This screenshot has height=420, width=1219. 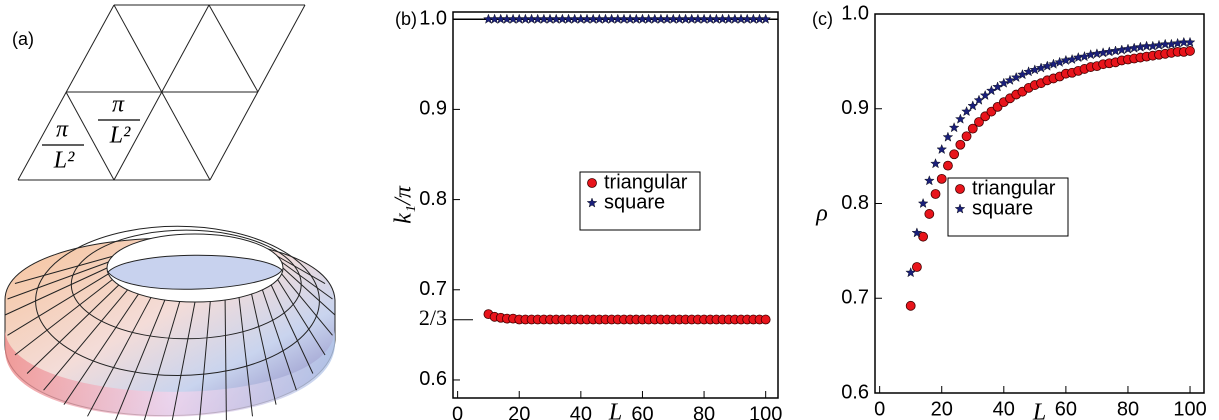 What do you see at coordinates (63, 145) in the screenshot?
I see `fraction: π L²` at bounding box center [63, 145].